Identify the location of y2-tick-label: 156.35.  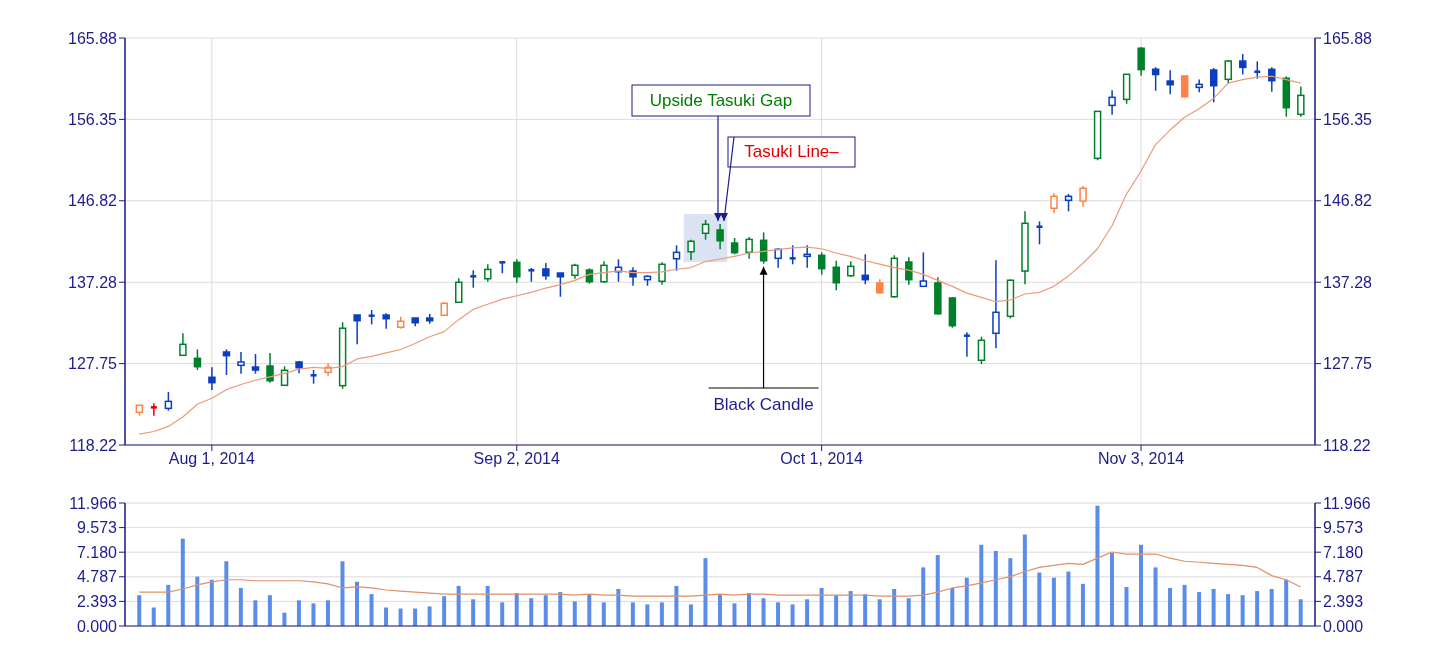
(1348, 120).